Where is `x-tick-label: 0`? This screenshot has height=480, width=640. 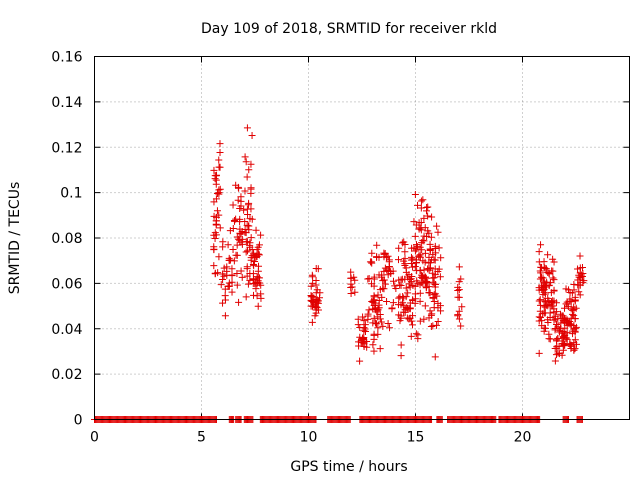 x-tick-label: 0 is located at coordinates (94, 438).